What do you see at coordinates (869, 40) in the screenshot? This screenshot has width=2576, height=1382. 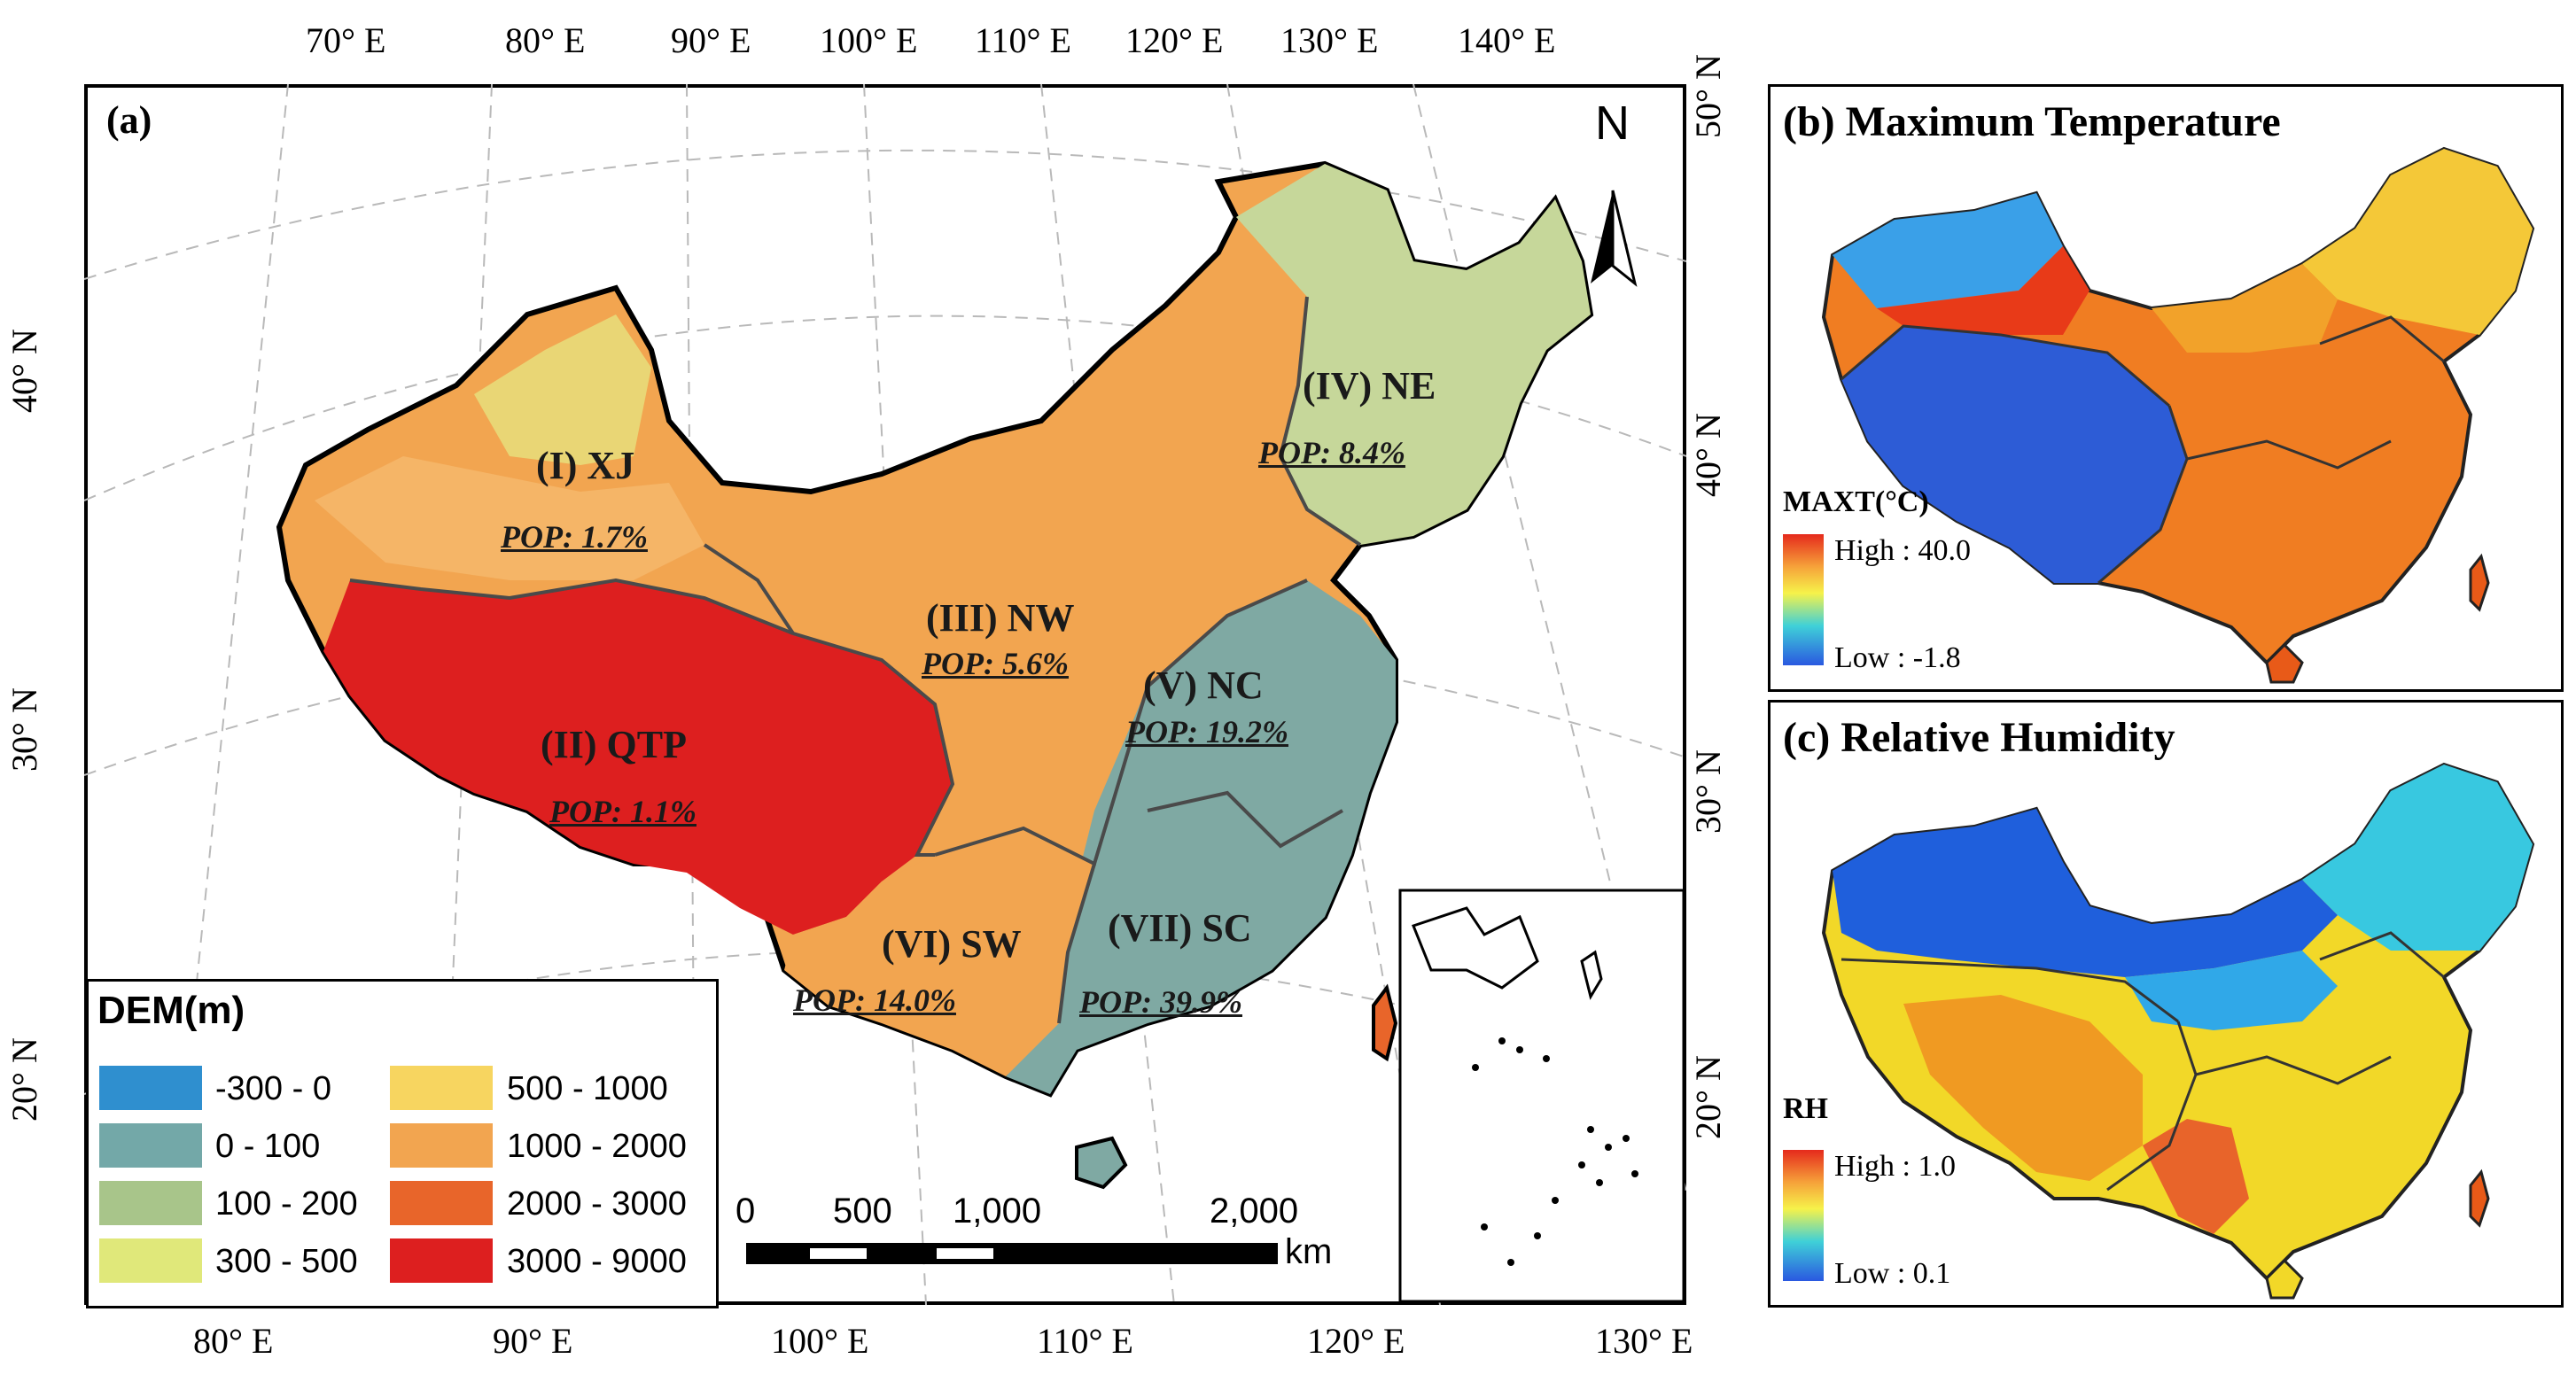 I see `top-lon-tick: 100° E` at bounding box center [869, 40].